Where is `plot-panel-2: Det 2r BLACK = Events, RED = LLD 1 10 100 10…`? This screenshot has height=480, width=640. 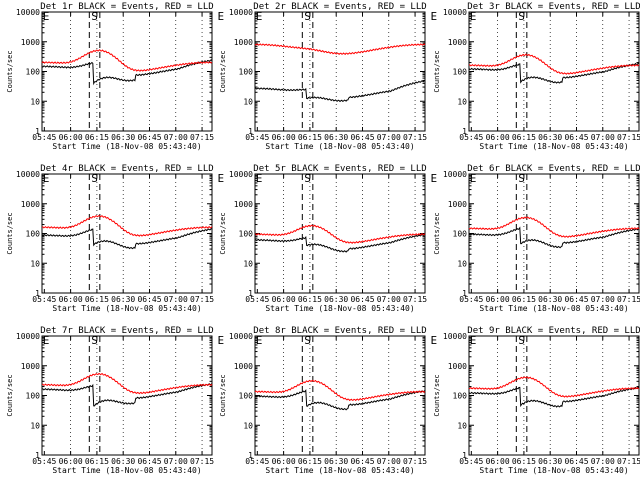 plot-panel-2: Det 2r BLACK = Events, RED = LLD 1 10 100 10… is located at coordinates (328, 76).